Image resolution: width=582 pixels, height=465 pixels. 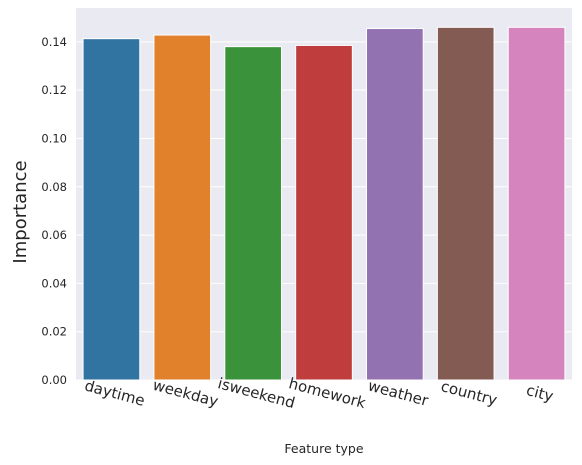 I want to click on bar-city, so click(x=536, y=203).